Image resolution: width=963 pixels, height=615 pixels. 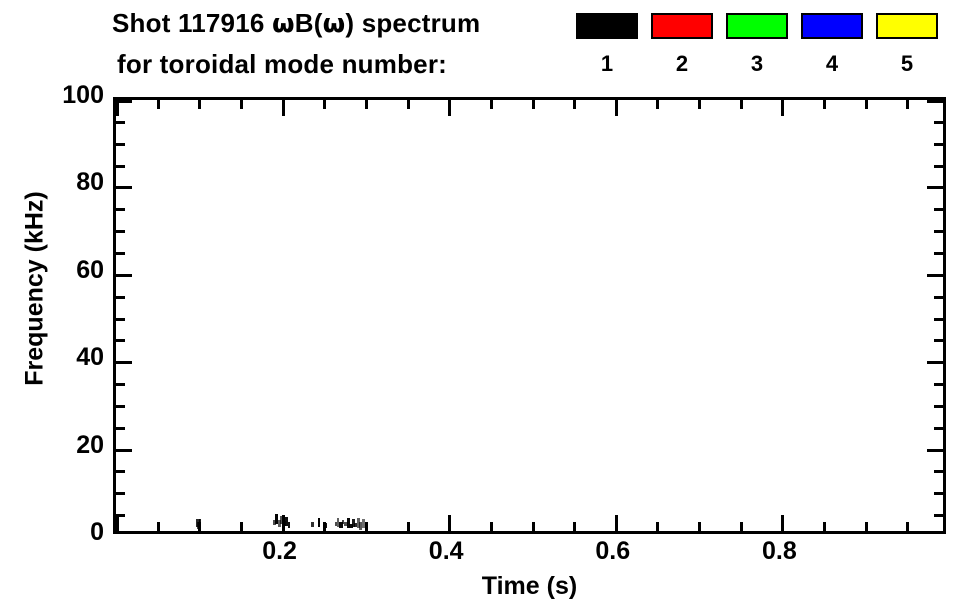 I want to click on y-tick-label: 20, so click(x=90, y=444).